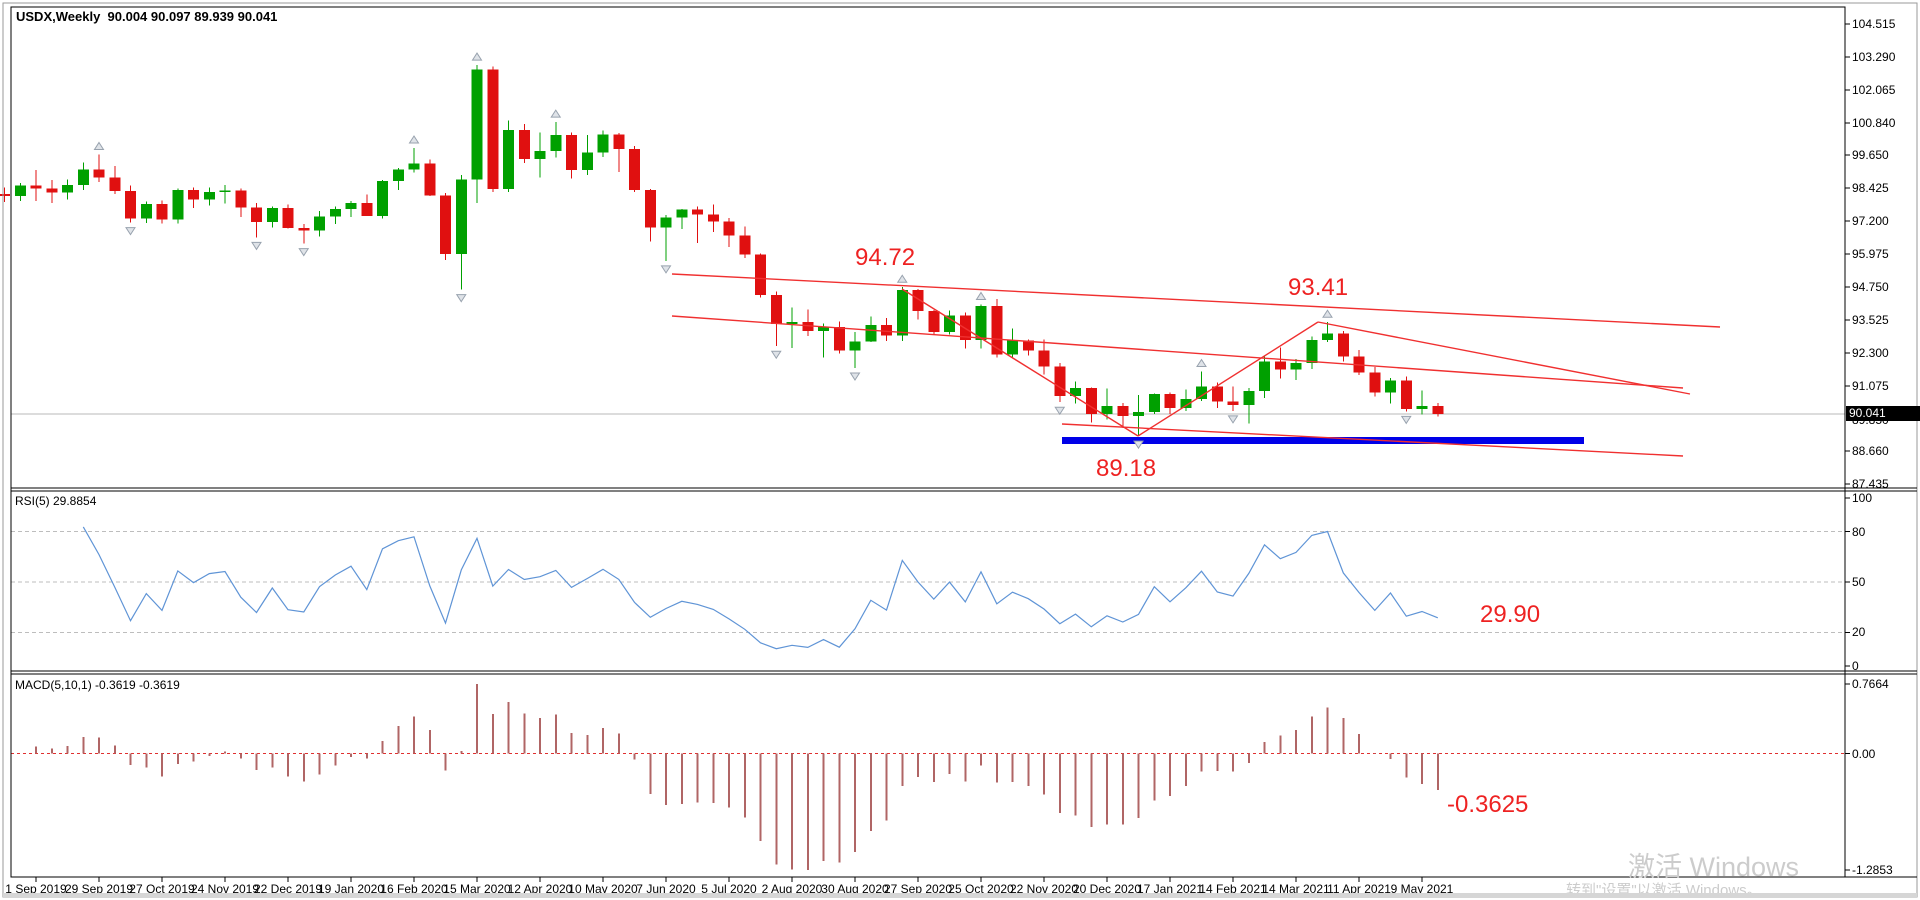  What do you see at coordinates (1296, 889) in the screenshot?
I see `date-axis-label: 14 Mar 2021` at bounding box center [1296, 889].